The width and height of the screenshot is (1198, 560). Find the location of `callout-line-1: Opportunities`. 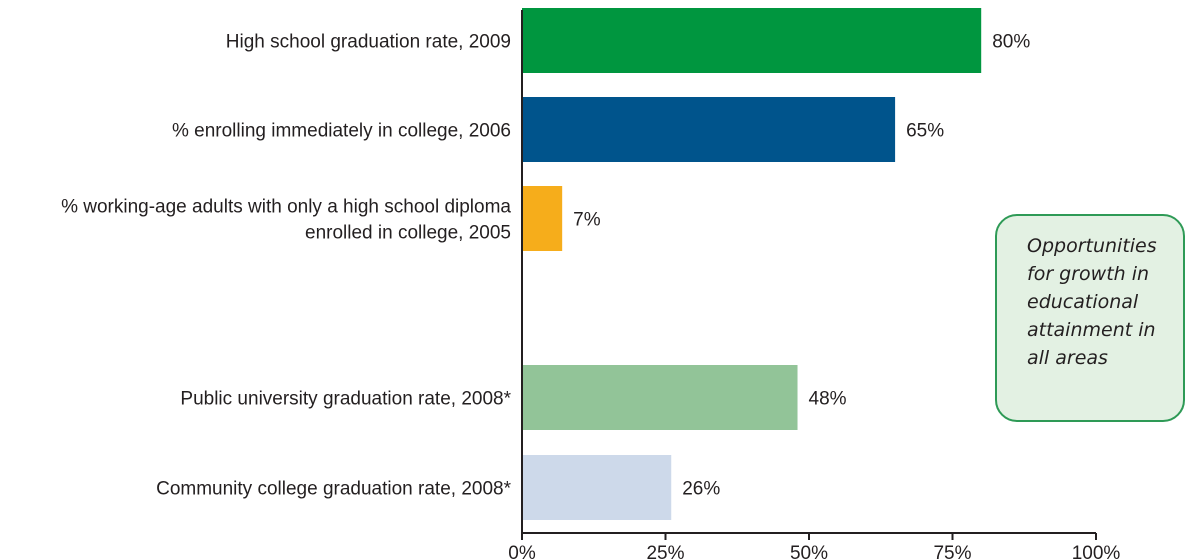

callout-line-1: Opportunities is located at coordinates (1092, 246).